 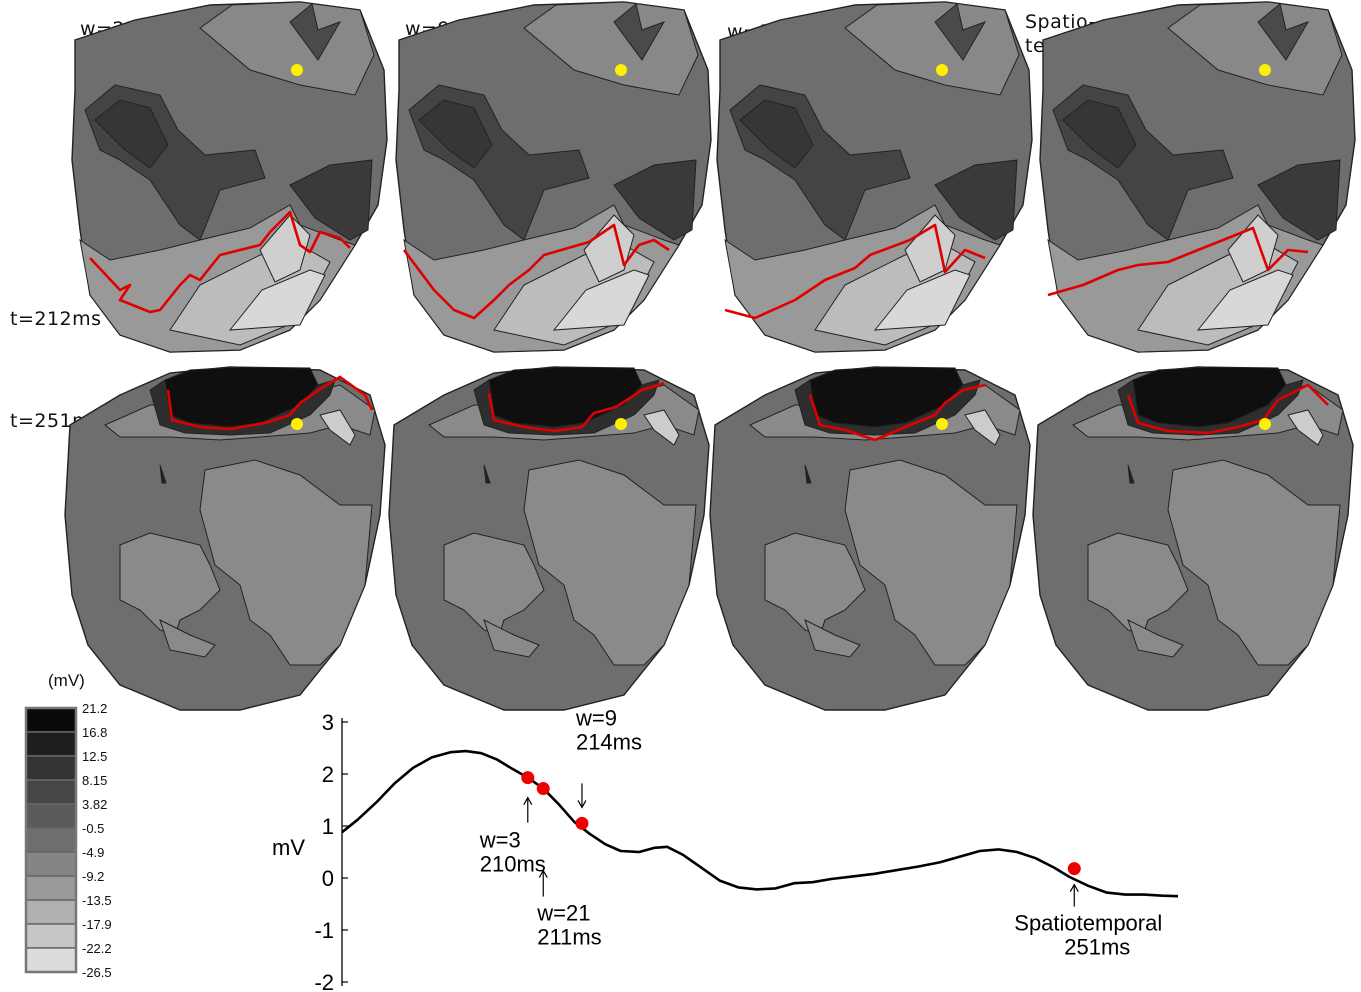 I want to click on legend-level-label: -22.2, so click(x=97, y=948).